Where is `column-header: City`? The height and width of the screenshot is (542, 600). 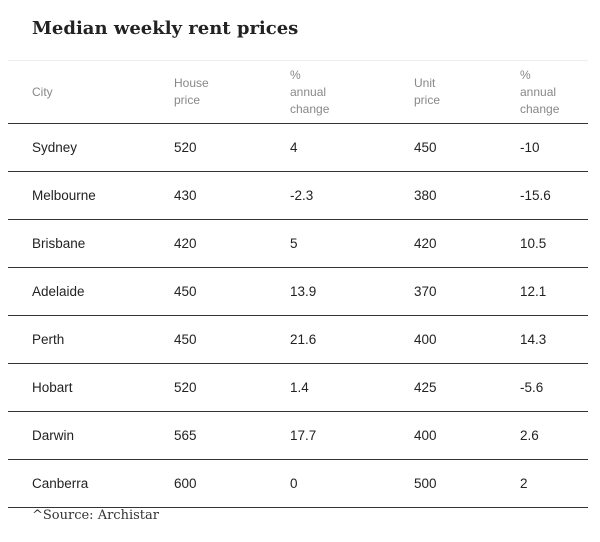 column-header: City is located at coordinates (91, 92).